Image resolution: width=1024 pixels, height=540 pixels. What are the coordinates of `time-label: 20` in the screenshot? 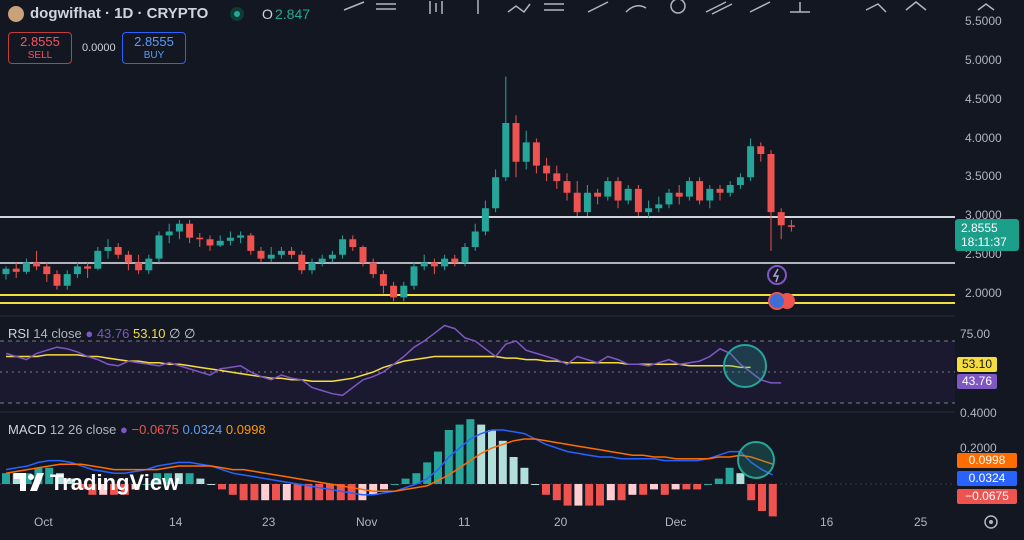 It's located at (561, 522).